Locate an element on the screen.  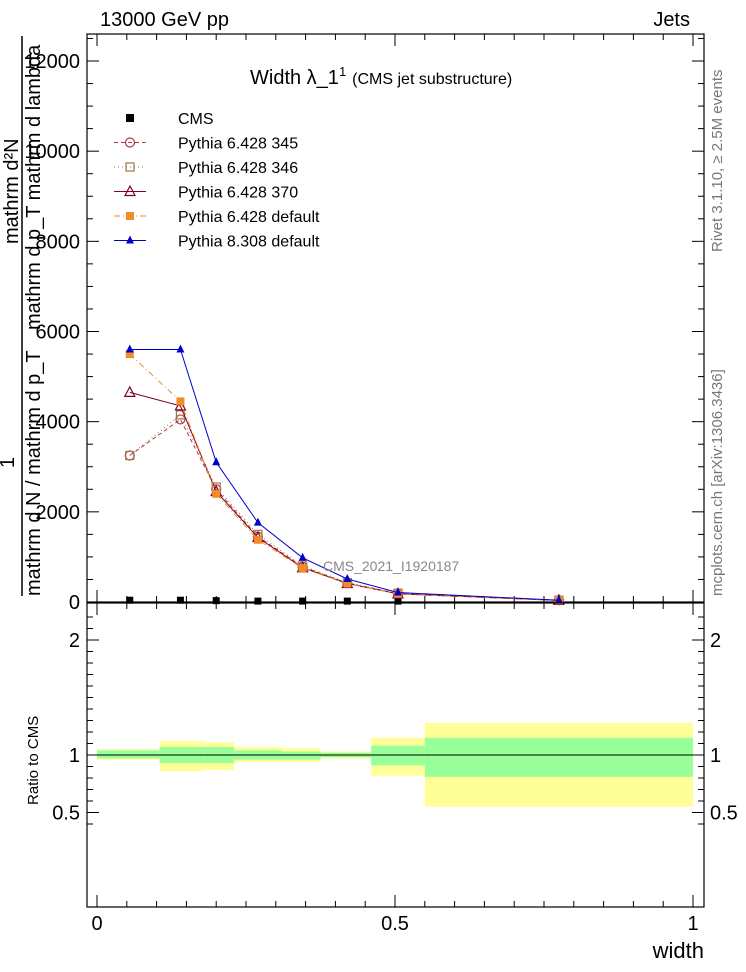
ratio-tick-label: 1 is located at coordinates (74, 756).